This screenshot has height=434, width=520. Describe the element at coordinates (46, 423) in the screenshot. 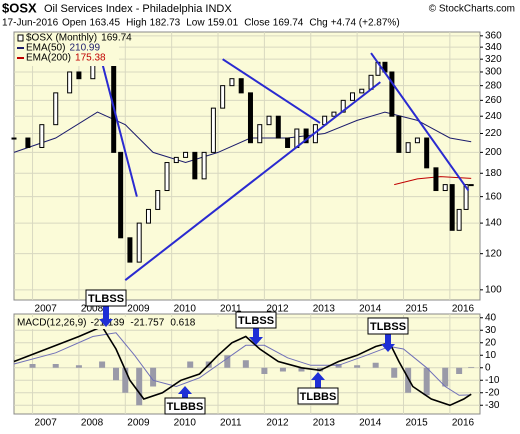

I see `x-tick-label: 2007` at that location.